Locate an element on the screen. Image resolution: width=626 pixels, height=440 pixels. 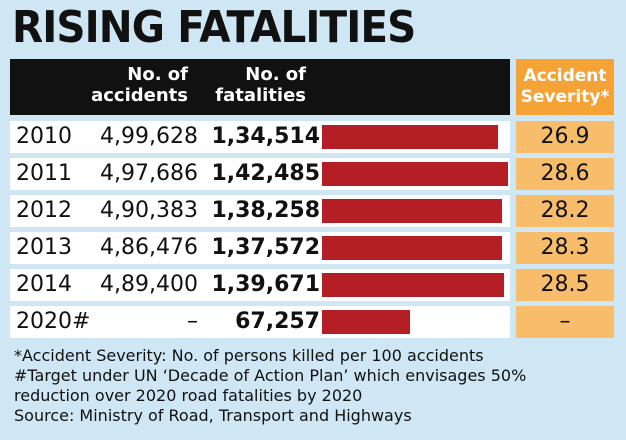
year-label: 2010 is located at coordinates (44, 136).